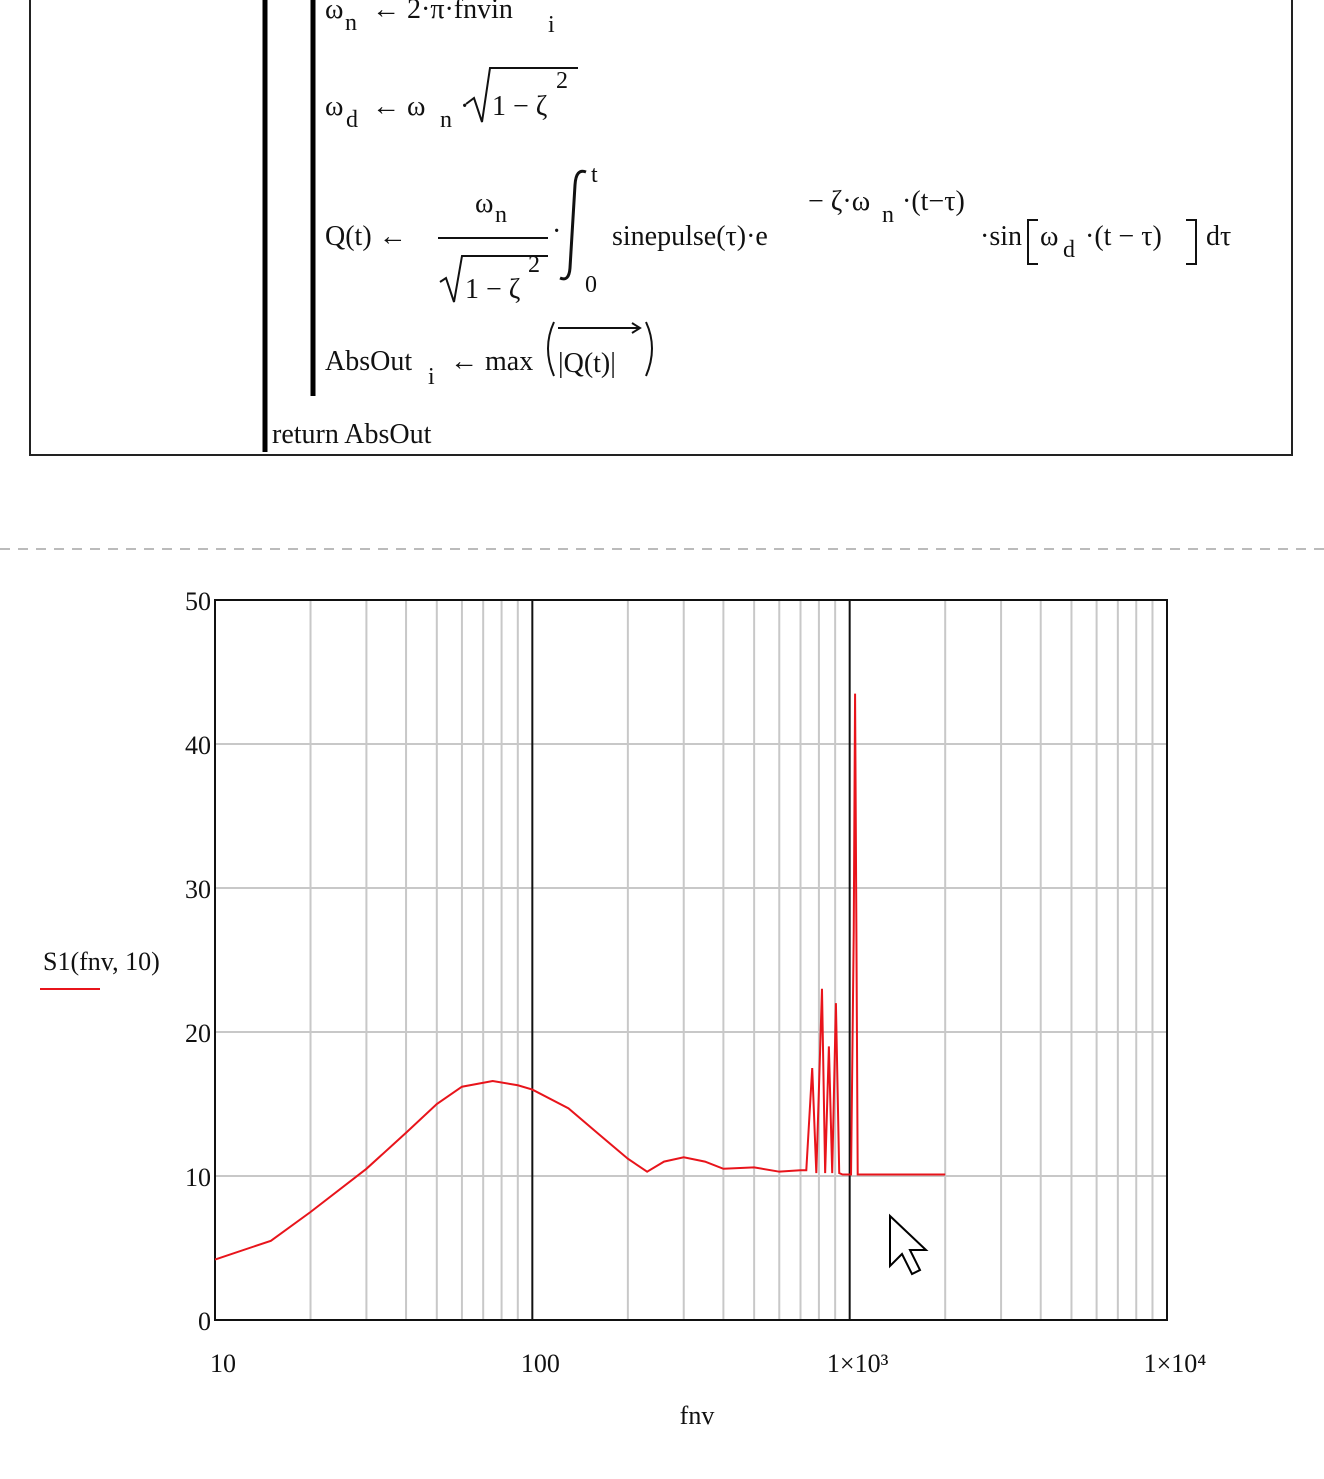 This screenshot has width=1324, height=1479. Describe the element at coordinates (909, 1244) in the screenshot. I see `mouse-cursor` at that location.